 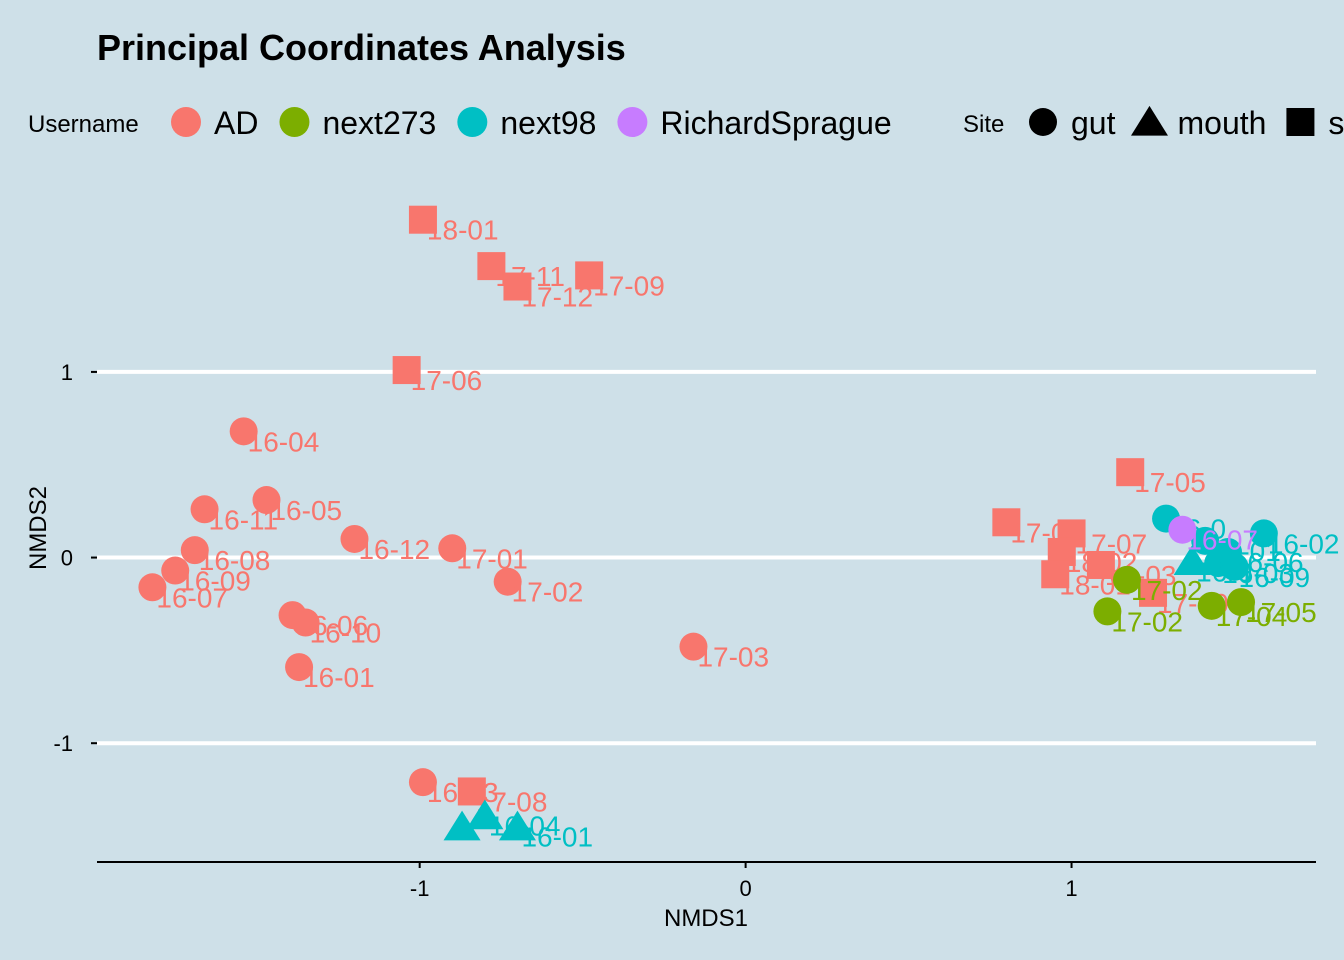 I want to click on legend-label: mouth, so click(x=1221, y=123).